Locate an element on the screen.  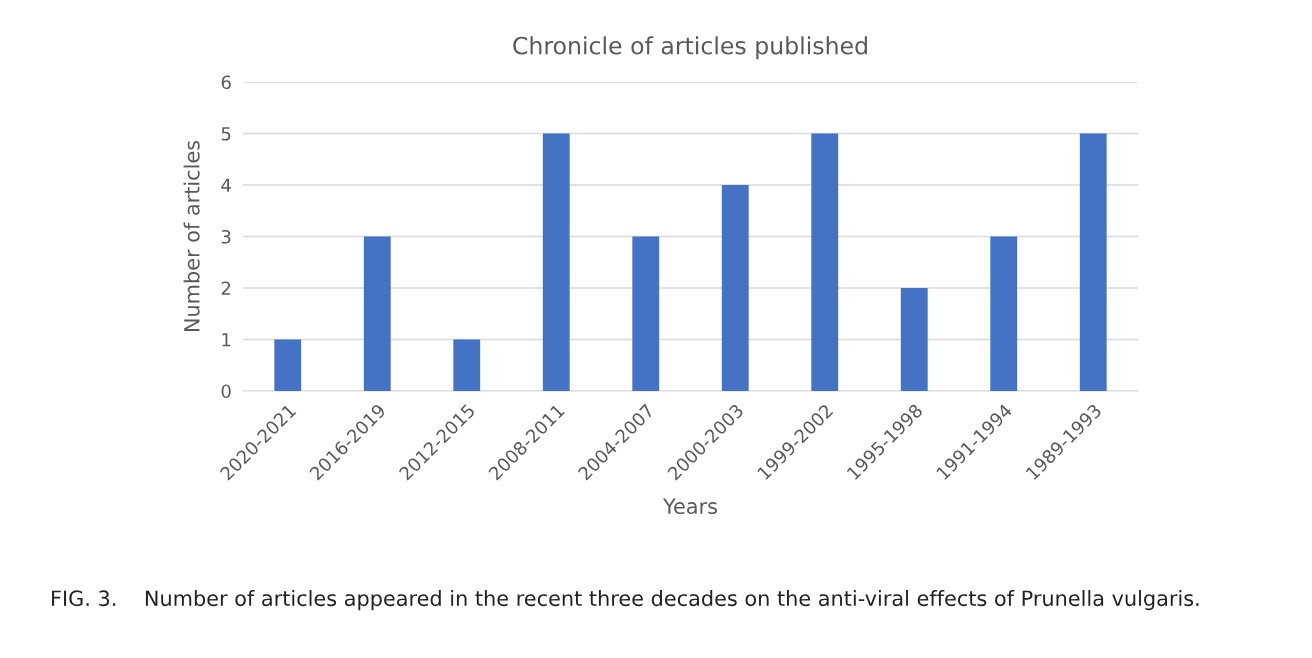
chart-title: Chronicle of articles published is located at coordinates (690, 48).